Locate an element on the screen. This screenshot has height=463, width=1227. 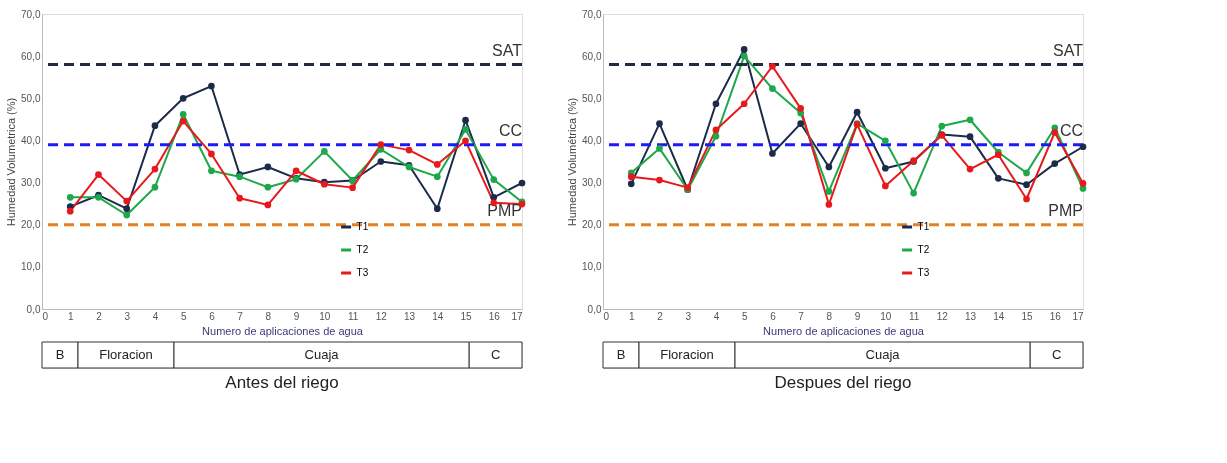
x-tick-label: 0 is located at coordinates (45, 316).